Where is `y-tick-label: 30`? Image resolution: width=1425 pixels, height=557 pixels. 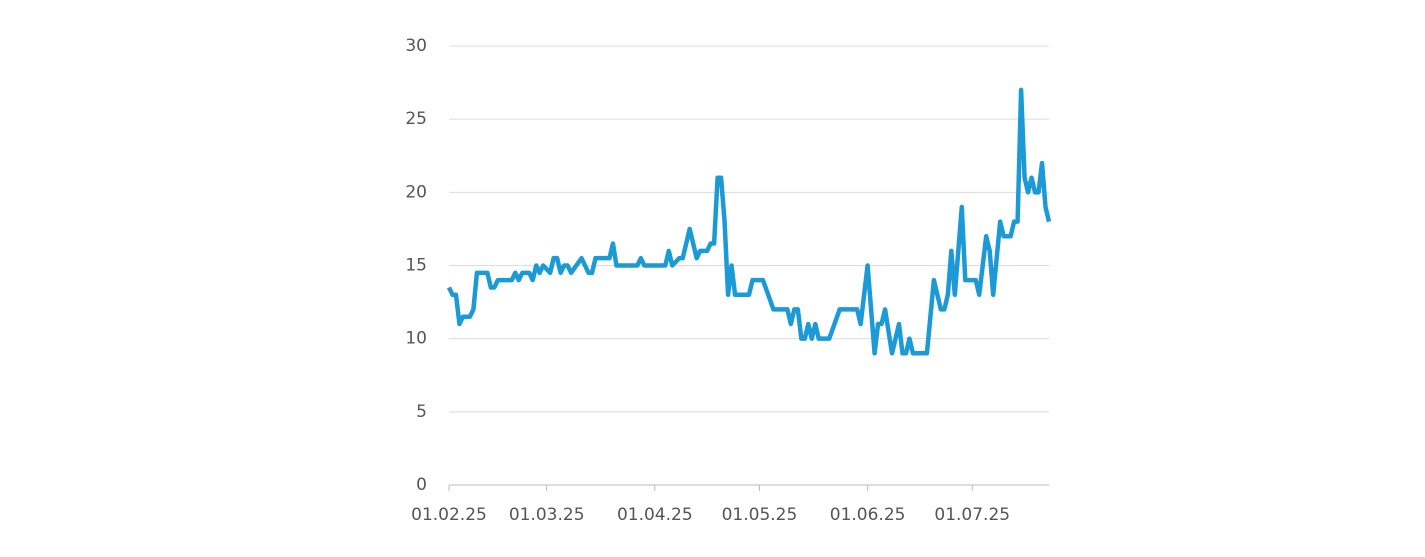 y-tick-label: 30 is located at coordinates (416, 46).